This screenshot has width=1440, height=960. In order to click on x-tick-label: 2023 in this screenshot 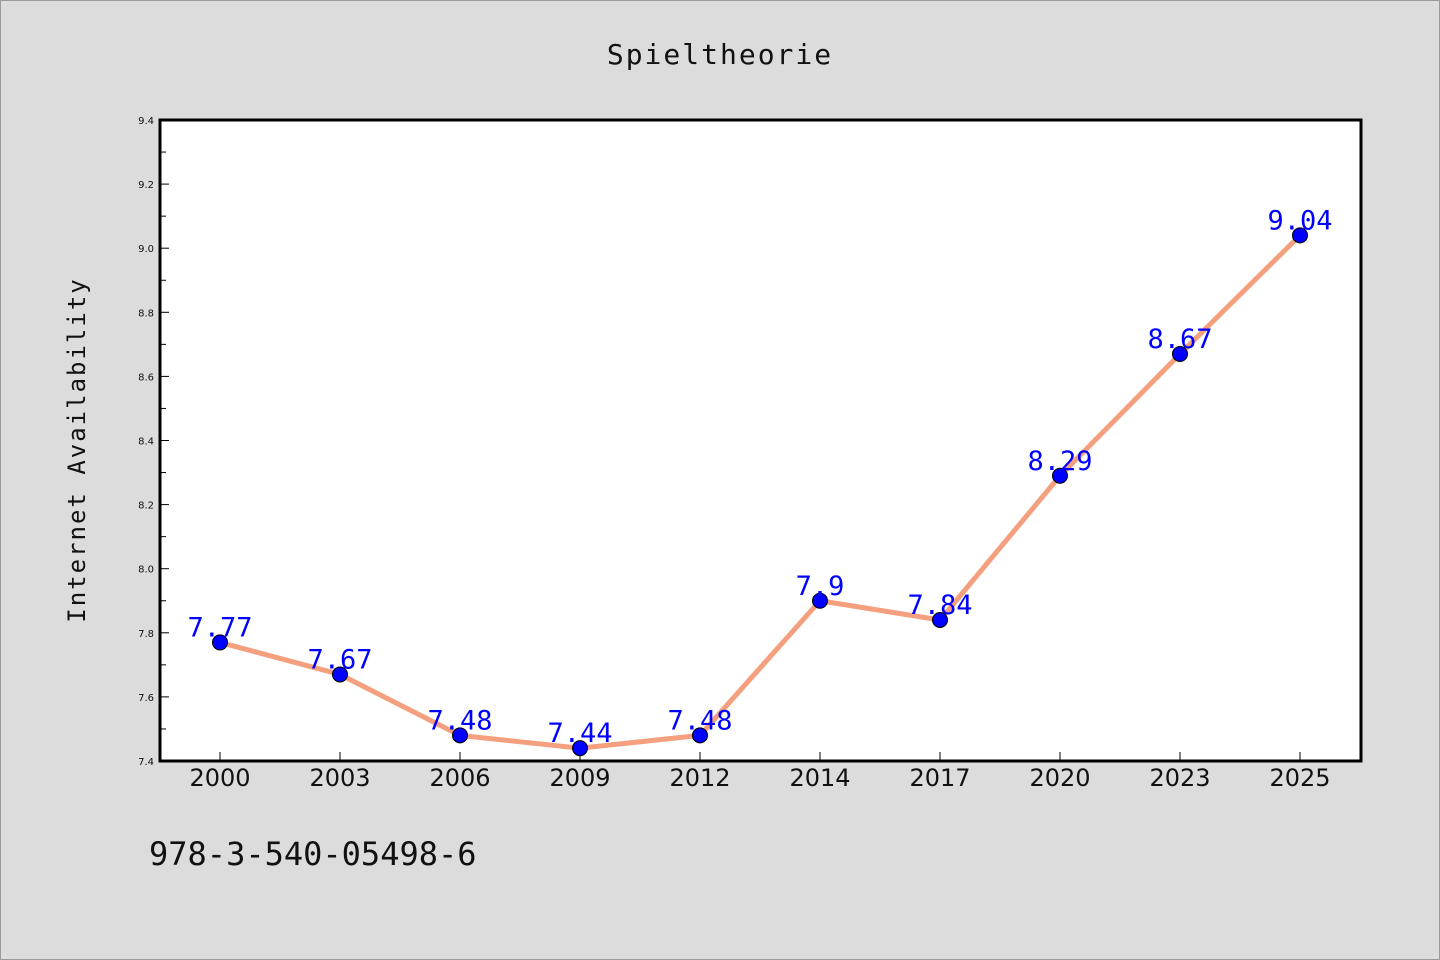, I will do `click(1179, 778)`.